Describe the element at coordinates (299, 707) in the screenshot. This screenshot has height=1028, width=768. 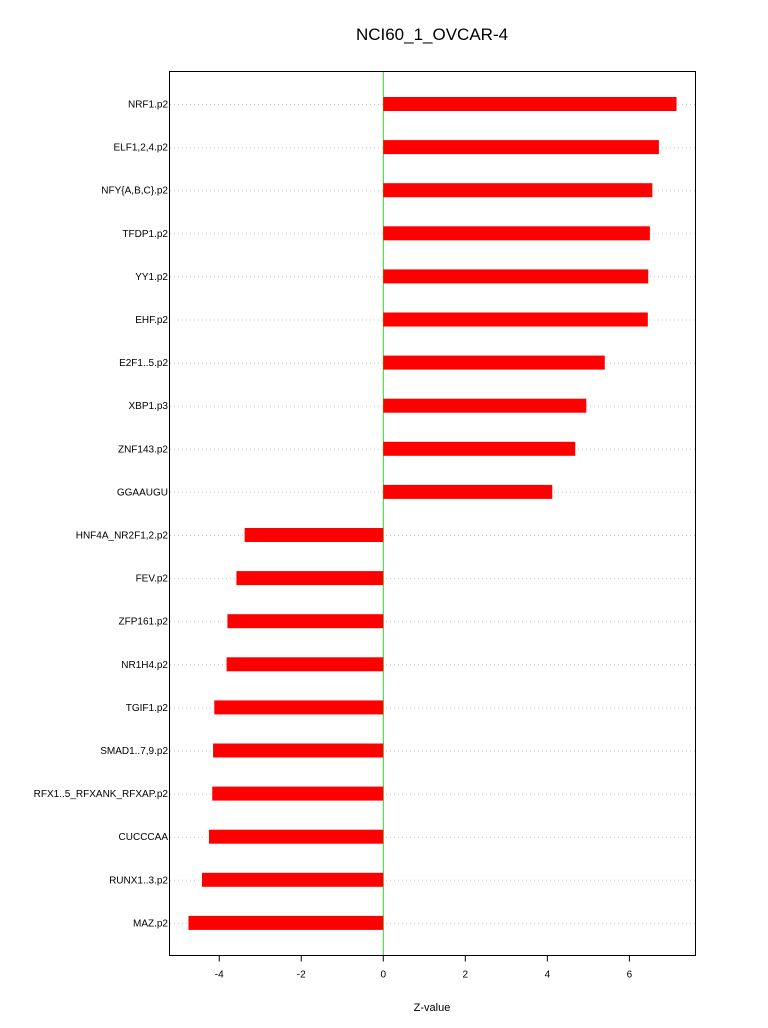
I see `bar-TGIF1.p2` at that location.